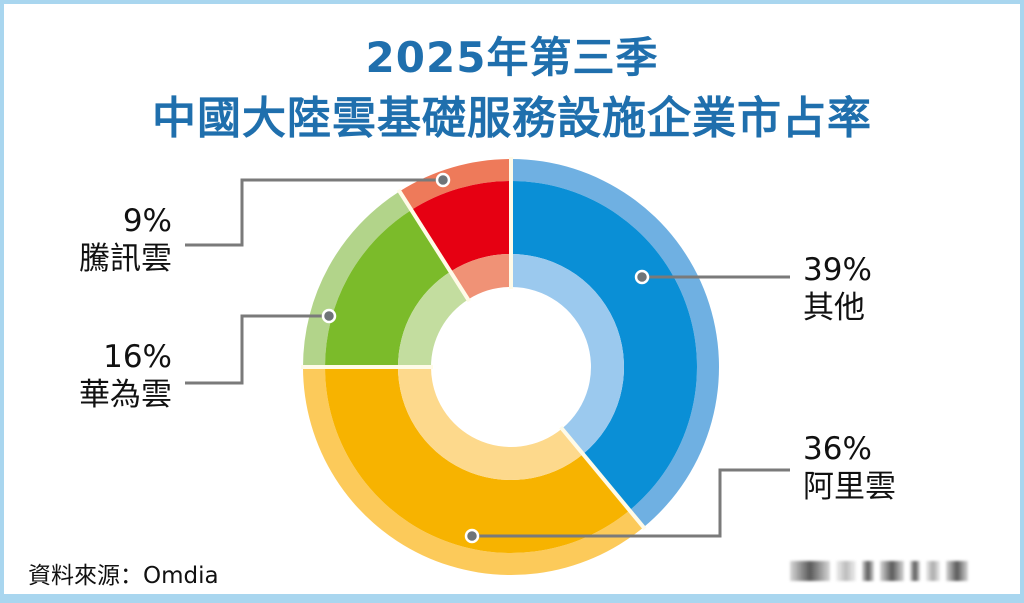  What do you see at coordinates (123, 576) in the screenshot?
I see `source-note: 資料來源：Omdia` at bounding box center [123, 576].